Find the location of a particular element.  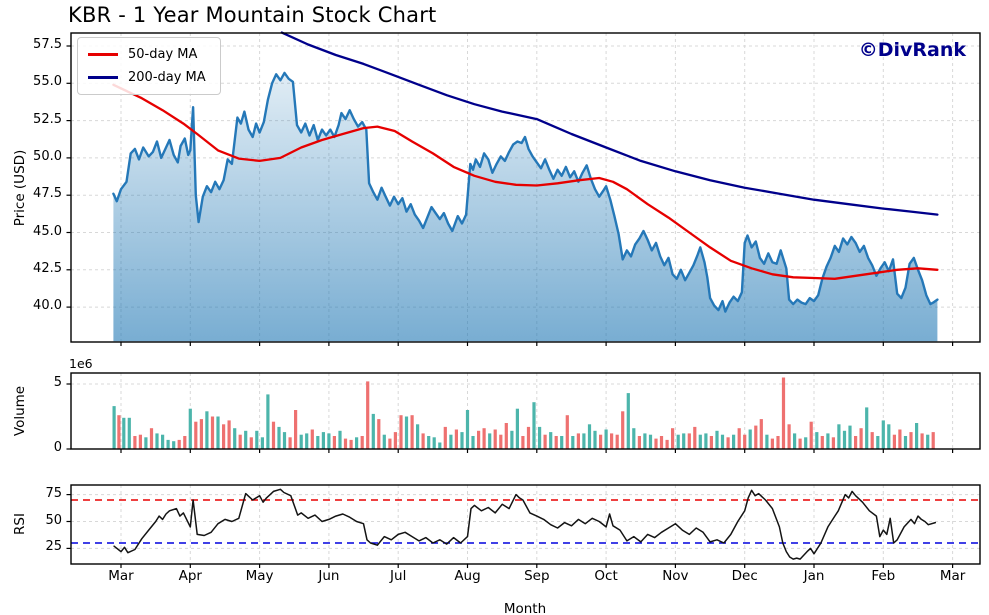

volume-y-tick-label: 0 is located at coordinates (57, 447).